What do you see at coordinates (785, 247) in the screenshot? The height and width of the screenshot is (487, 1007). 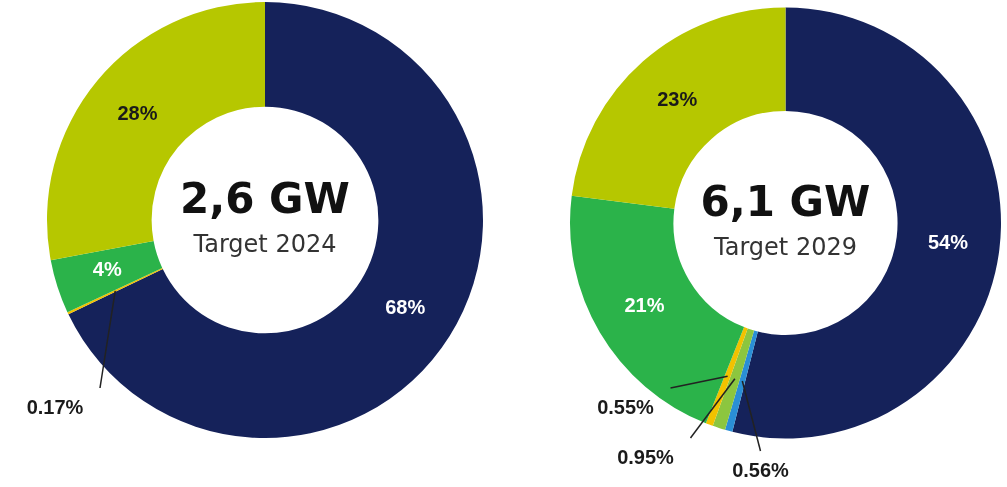 I see `text: Target 2029` at bounding box center [785, 247].